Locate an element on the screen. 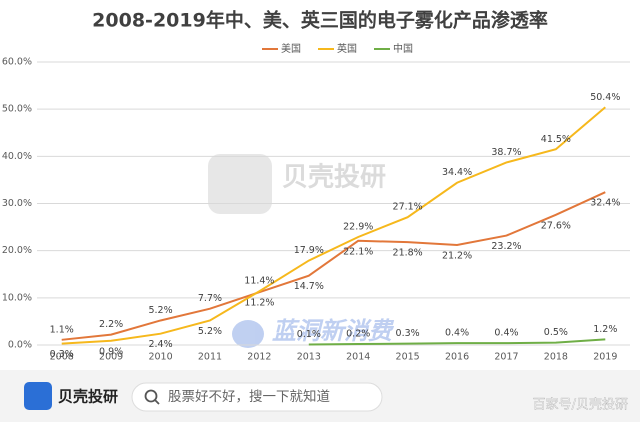 This screenshot has width=640, height=422. data-label: 0.2% is located at coordinates (358, 334).